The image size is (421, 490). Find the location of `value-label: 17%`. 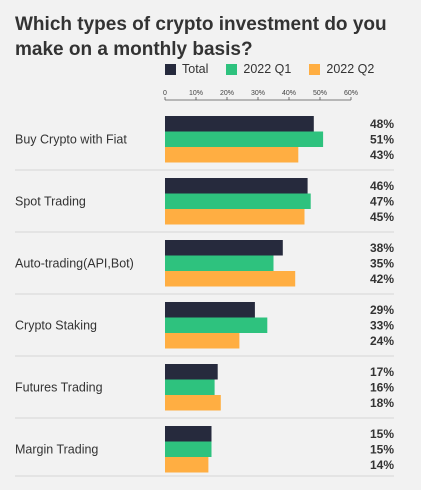

value-label: 17% is located at coordinates (382, 372).